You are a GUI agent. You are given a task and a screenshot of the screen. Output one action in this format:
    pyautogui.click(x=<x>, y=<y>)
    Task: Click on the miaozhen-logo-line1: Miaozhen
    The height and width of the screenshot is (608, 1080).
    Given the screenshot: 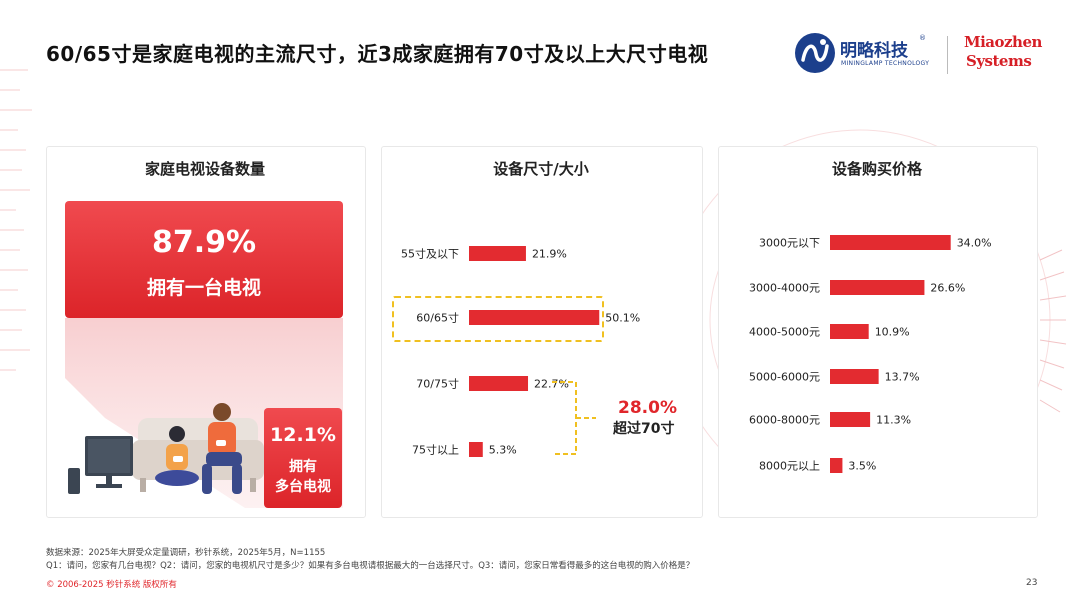 What is the action you would take?
    pyautogui.click(x=1003, y=42)
    